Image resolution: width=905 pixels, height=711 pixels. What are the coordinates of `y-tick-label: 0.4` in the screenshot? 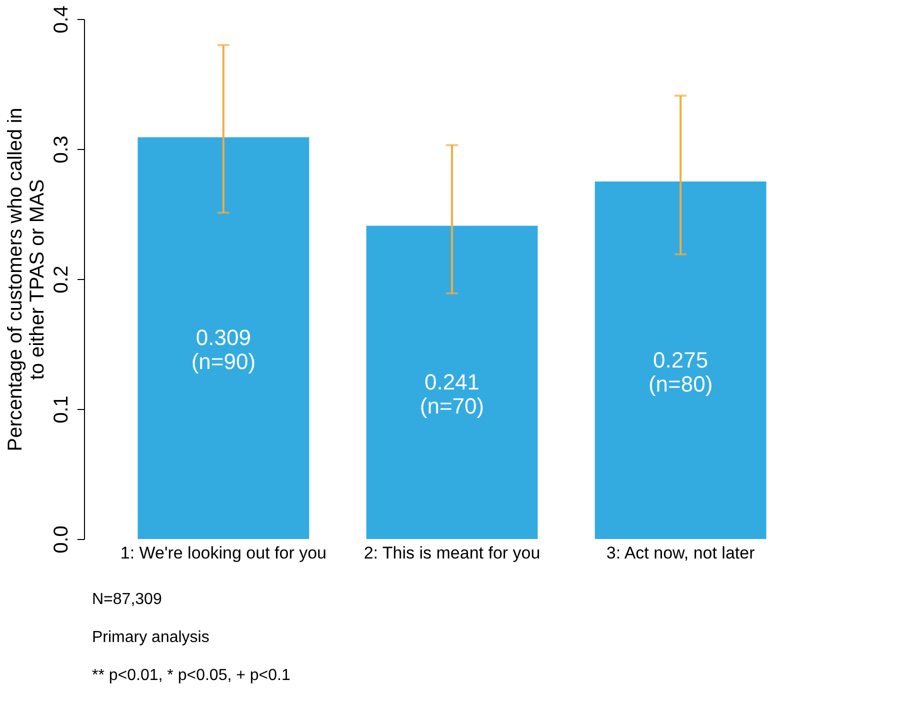 It's located at (61, 20).